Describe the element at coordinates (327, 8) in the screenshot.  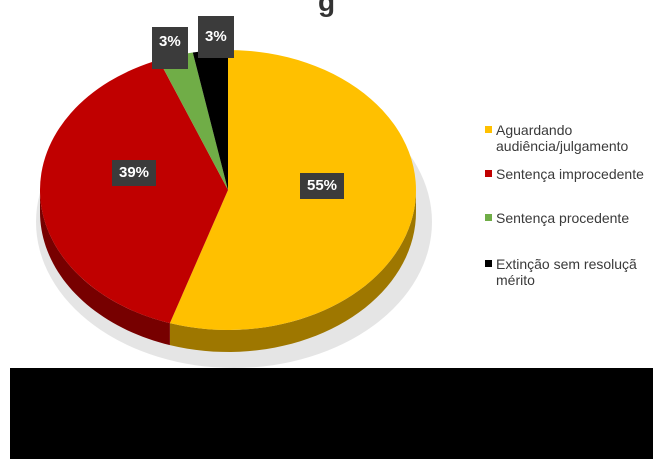
I see `chart-title-fragment: g` at that location.